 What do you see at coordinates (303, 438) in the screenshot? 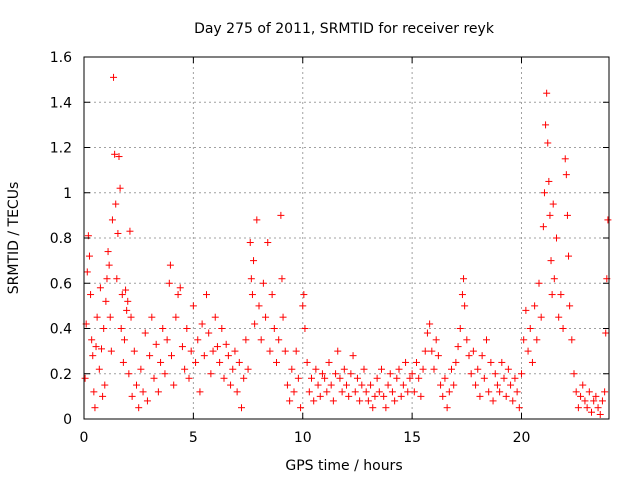
I see `x-tick-label: 10` at bounding box center [303, 438].